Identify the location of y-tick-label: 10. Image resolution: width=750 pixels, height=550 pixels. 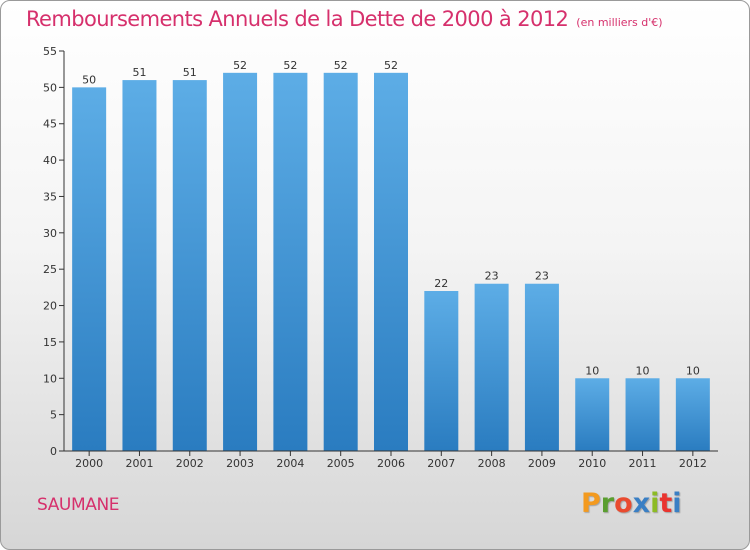
(50, 378).